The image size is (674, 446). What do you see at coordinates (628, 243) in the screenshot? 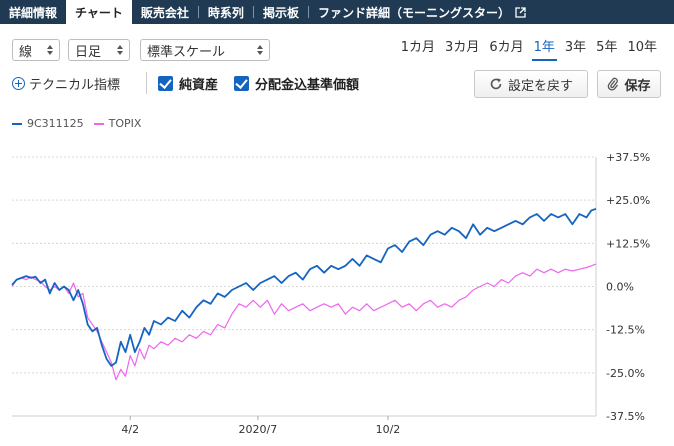
I see `y-tick-label: +12.5%` at bounding box center [628, 243].